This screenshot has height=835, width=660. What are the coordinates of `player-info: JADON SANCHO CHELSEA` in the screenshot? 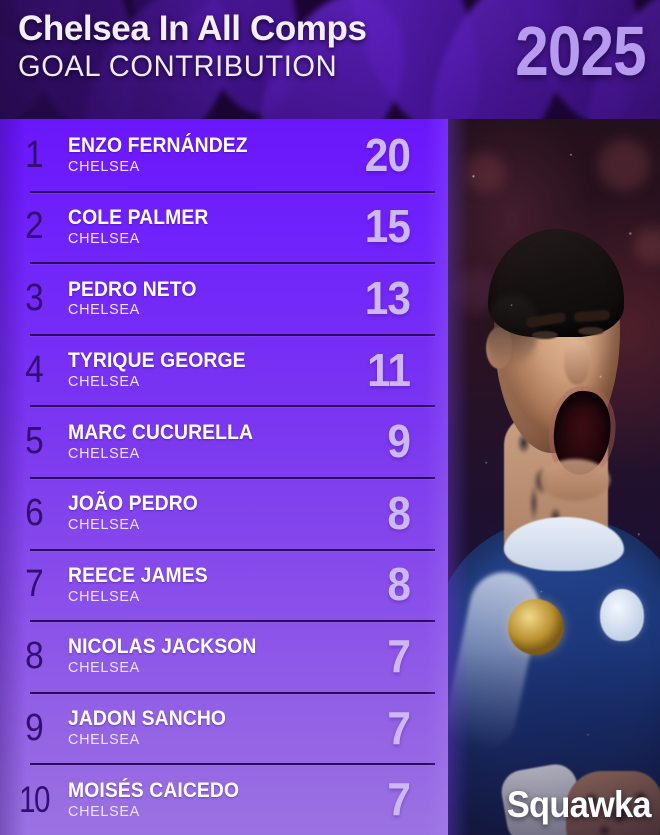 It's located at (189, 727).